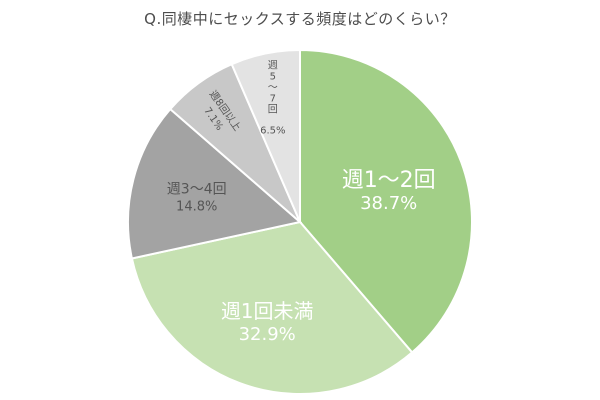 The height and width of the screenshot is (400, 600). What do you see at coordinates (388, 203) in the screenshot?
I see `slice-value: 38.7%` at bounding box center [388, 203].